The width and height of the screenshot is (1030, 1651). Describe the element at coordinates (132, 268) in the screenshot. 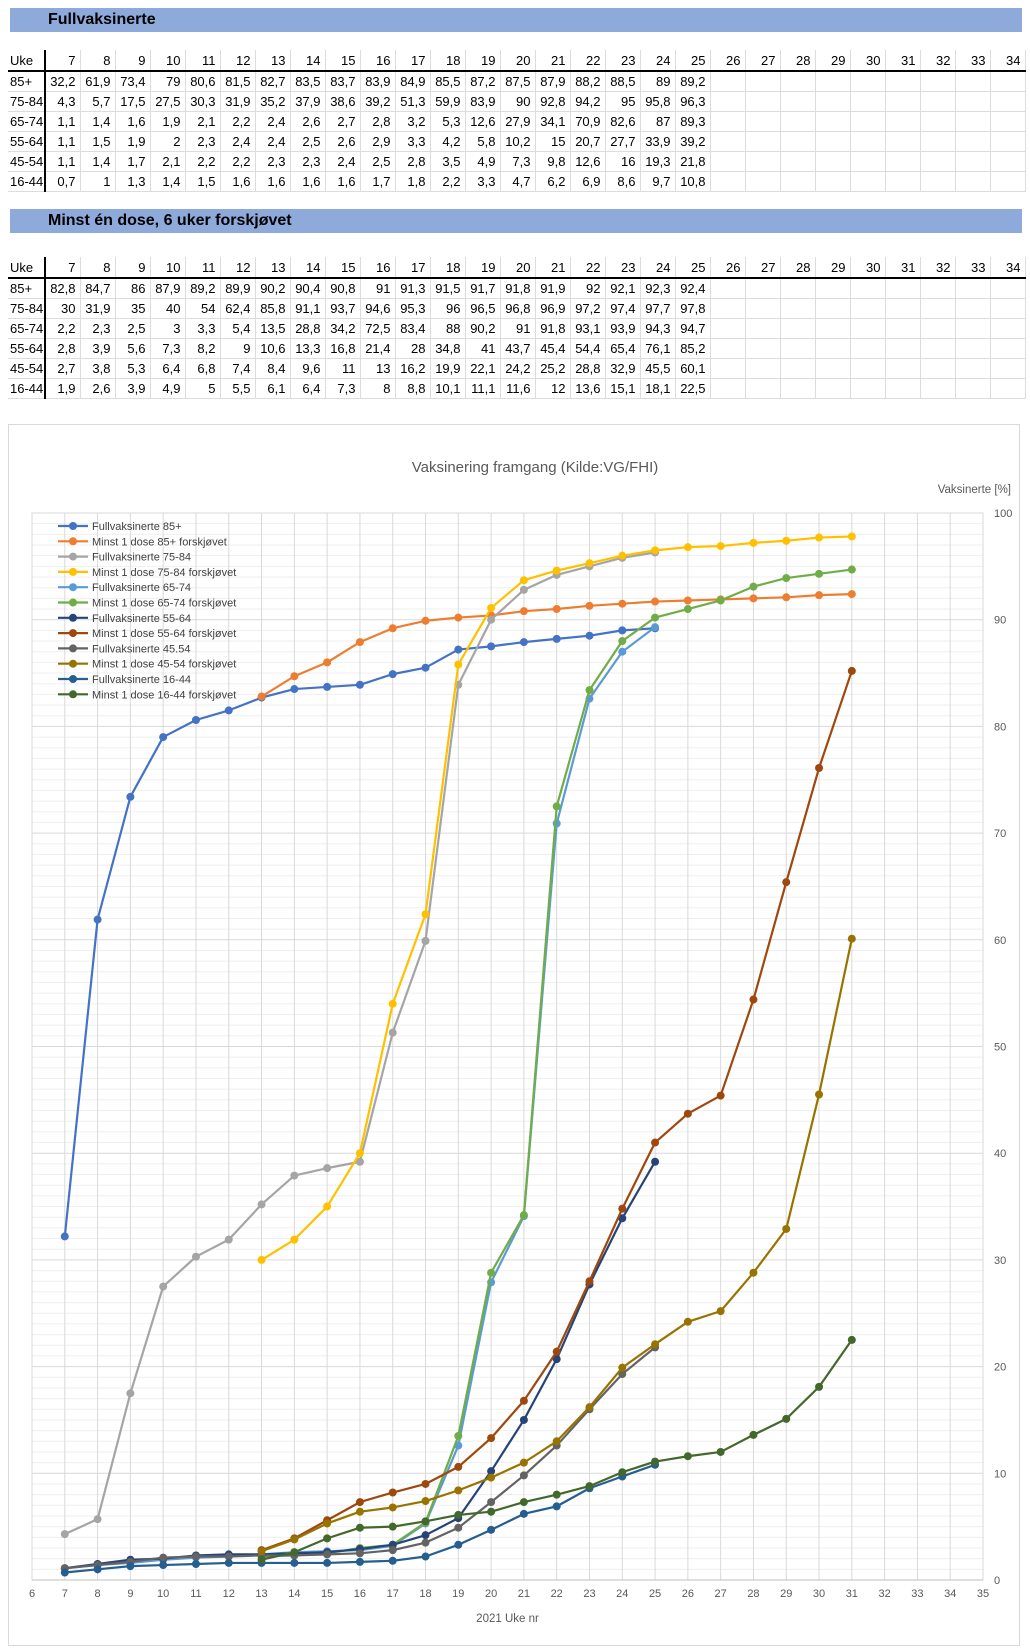

I see `week-header-cell: 9` at that location.